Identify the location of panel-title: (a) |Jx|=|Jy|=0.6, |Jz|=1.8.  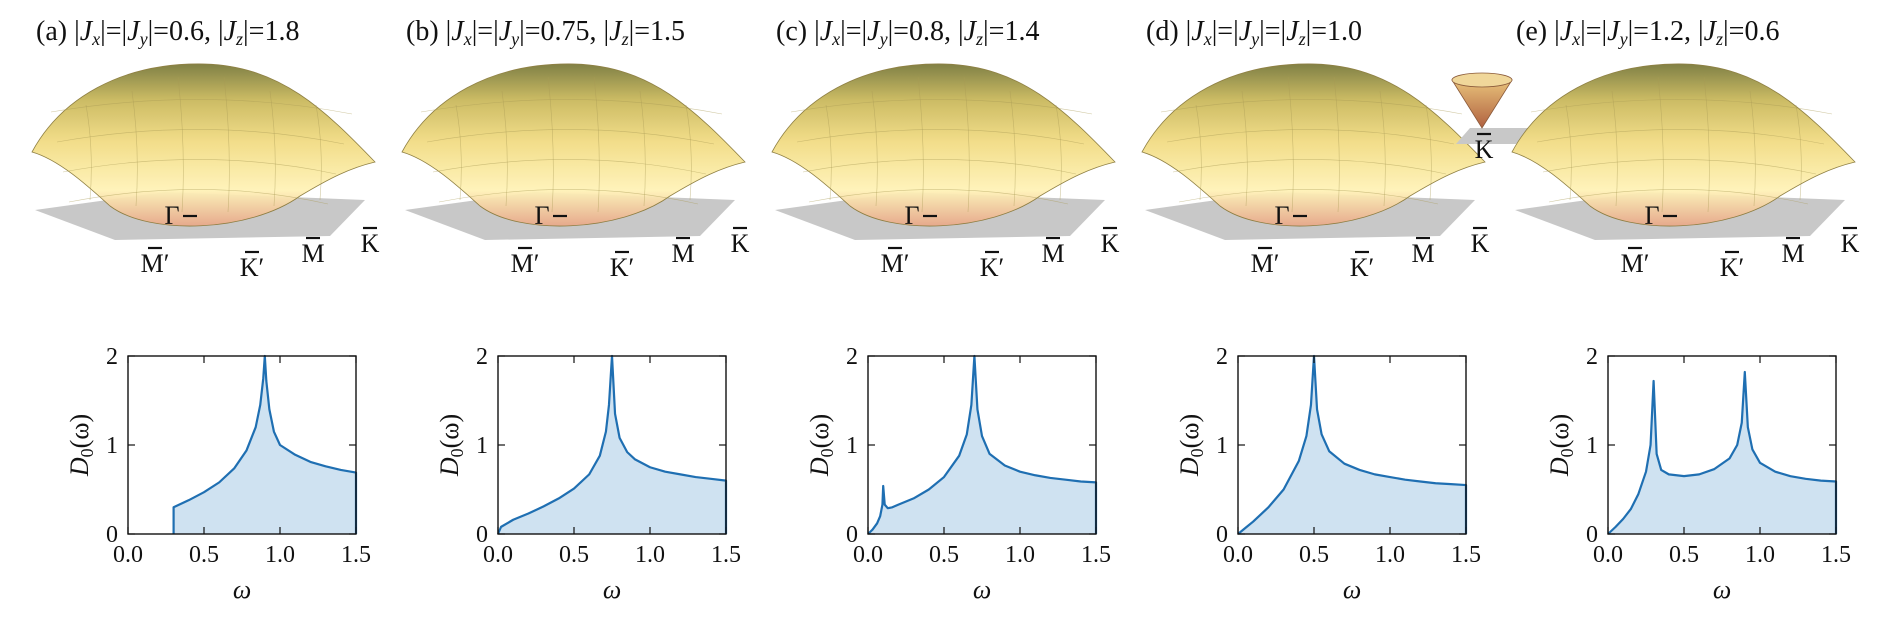
(167, 32).